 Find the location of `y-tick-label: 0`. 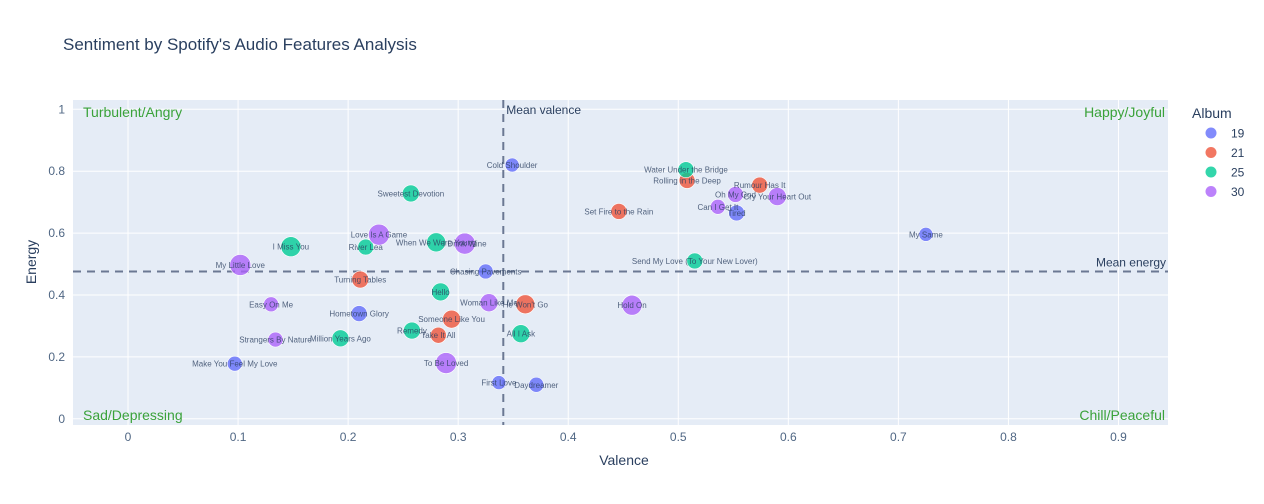

y-tick-label: 0 is located at coordinates (61, 419).